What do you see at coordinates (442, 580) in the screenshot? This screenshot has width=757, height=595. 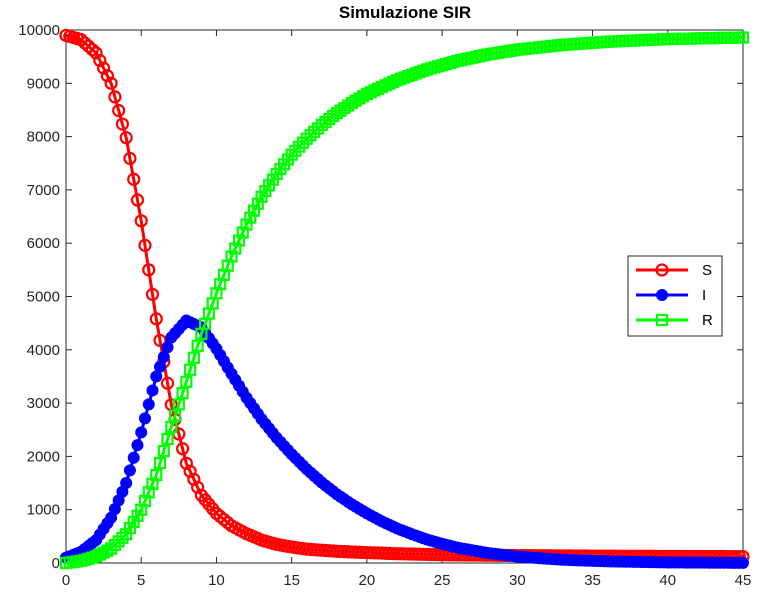 I see `x-tick-label: 25` at bounding box center [442, 580].